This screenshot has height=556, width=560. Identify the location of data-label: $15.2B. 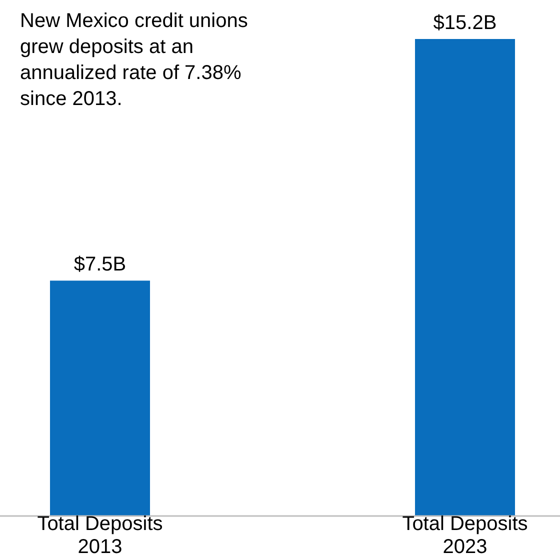
(465, 23).